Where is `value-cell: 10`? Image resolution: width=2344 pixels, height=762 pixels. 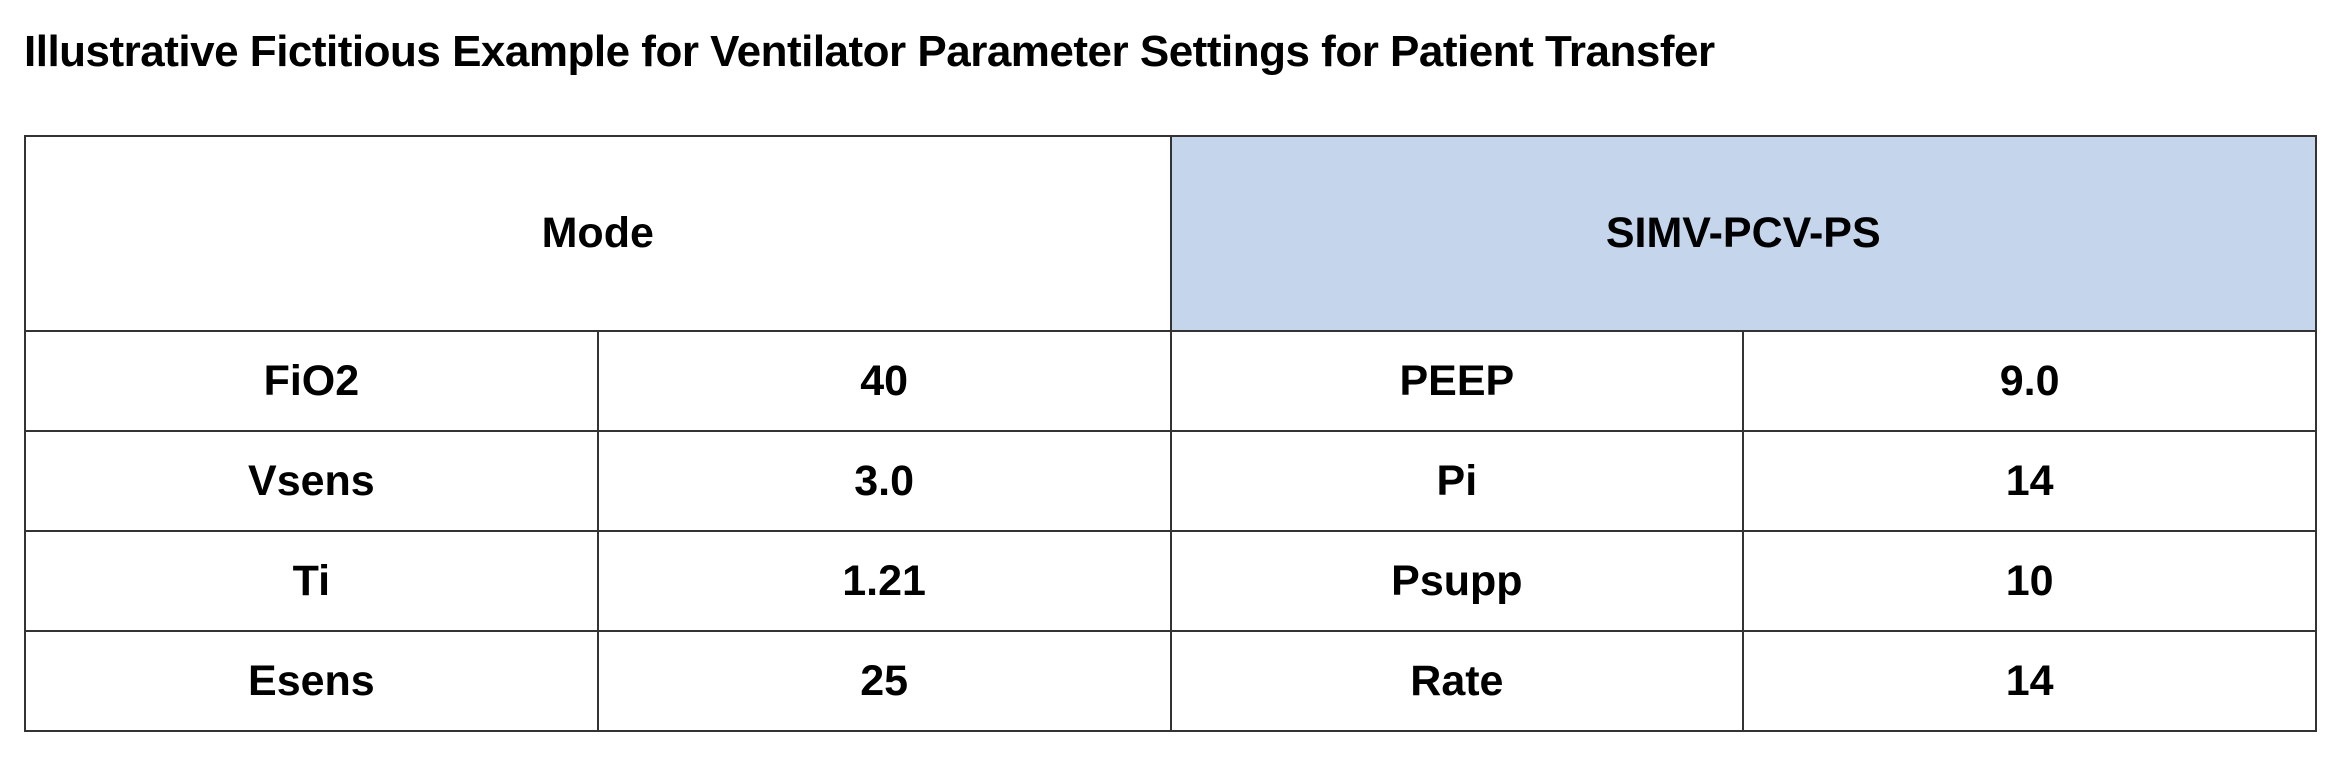 value-cell: 10 is located at coordinates (2029, 581).